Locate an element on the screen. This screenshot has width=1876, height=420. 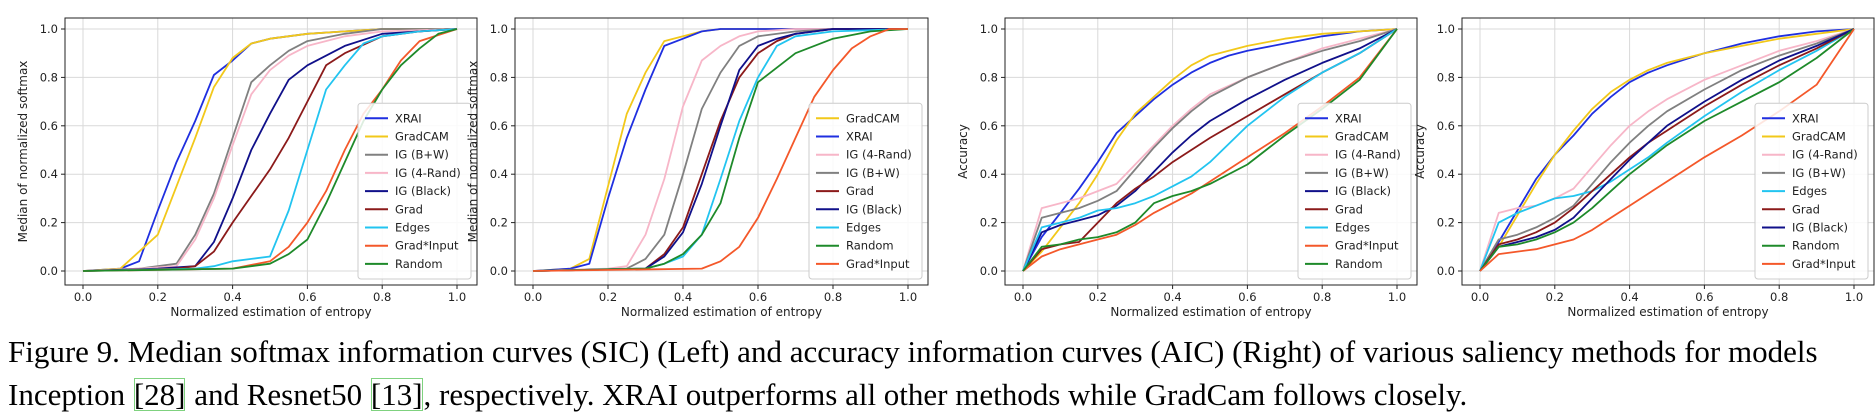
caption-text-2: and Resnet50 is located at coordinates (278, 394).